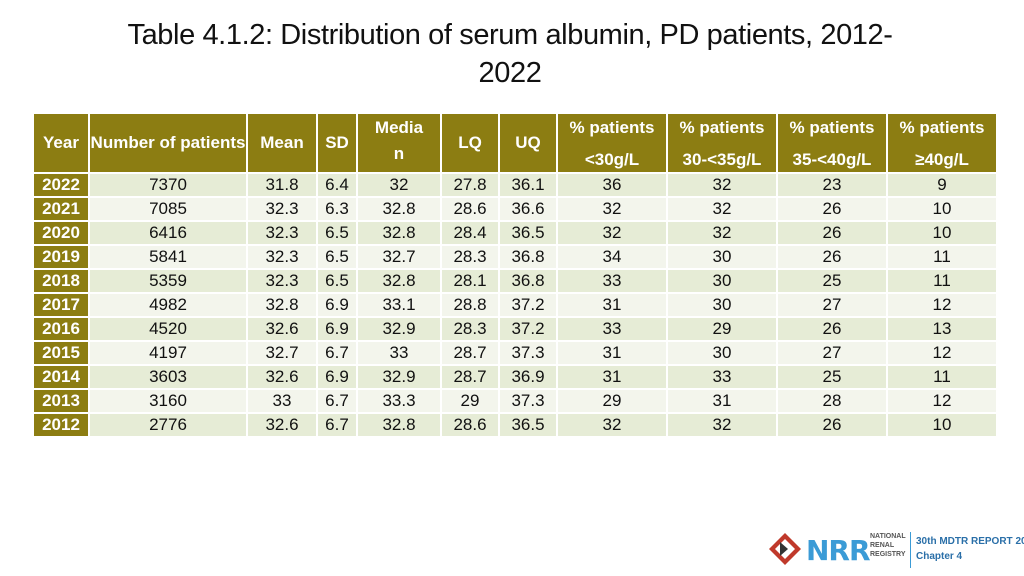 The image size is (1024, 576). What do you see at coordinates (61, 257) in the screenshot?
I see `cell-year: 2019` at bounding box center [61, 257].